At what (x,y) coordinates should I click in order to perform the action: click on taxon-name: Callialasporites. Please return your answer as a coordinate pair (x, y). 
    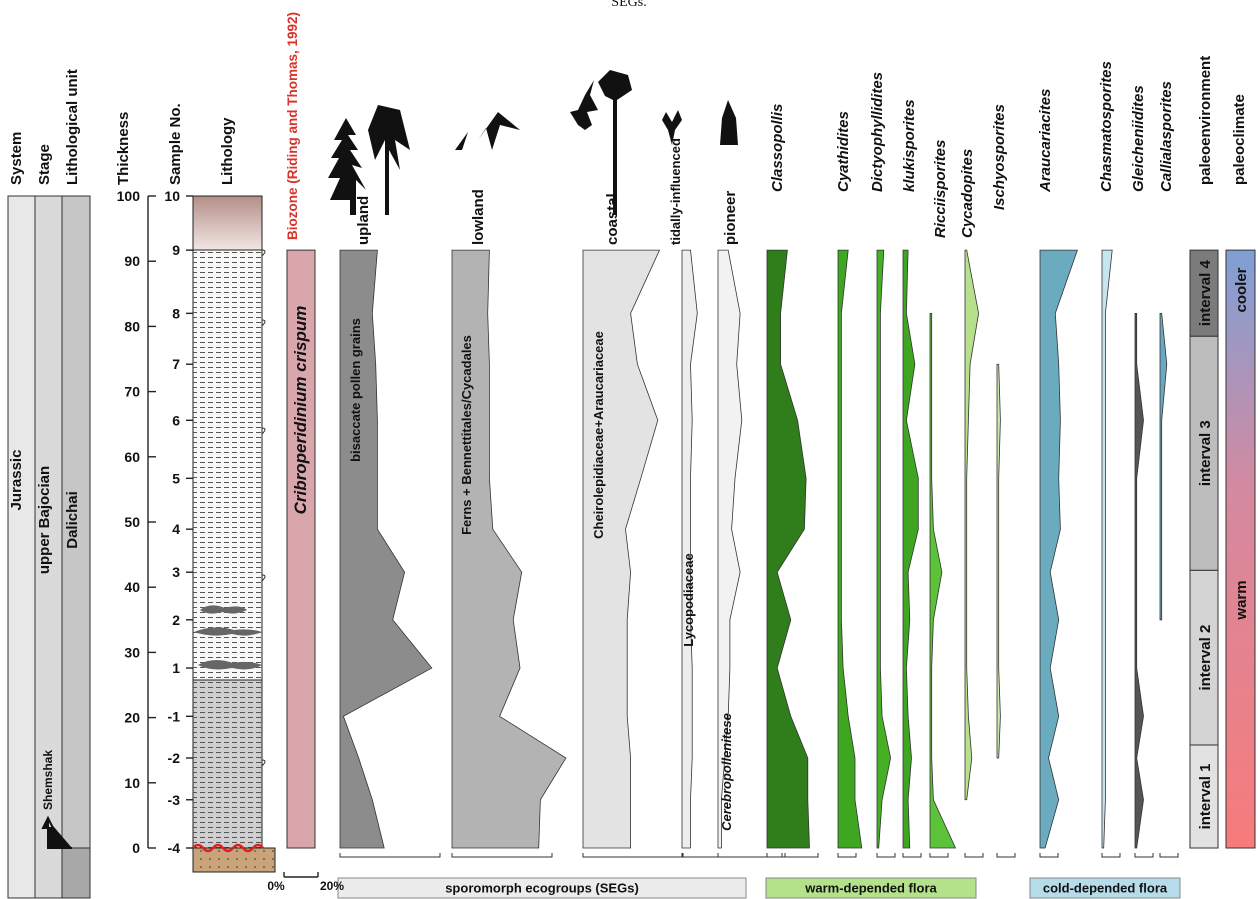
    Looking at the image, I should click on (1166, 136).